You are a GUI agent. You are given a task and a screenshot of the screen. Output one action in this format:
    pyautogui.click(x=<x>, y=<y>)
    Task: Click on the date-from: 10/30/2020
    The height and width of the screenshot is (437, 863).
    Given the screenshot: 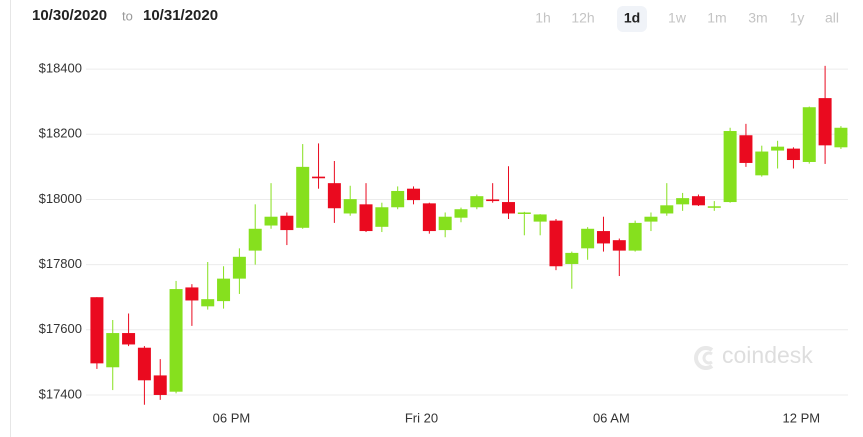 What is the action you would take?
    pyautogui.click(x=69, y=15)
    